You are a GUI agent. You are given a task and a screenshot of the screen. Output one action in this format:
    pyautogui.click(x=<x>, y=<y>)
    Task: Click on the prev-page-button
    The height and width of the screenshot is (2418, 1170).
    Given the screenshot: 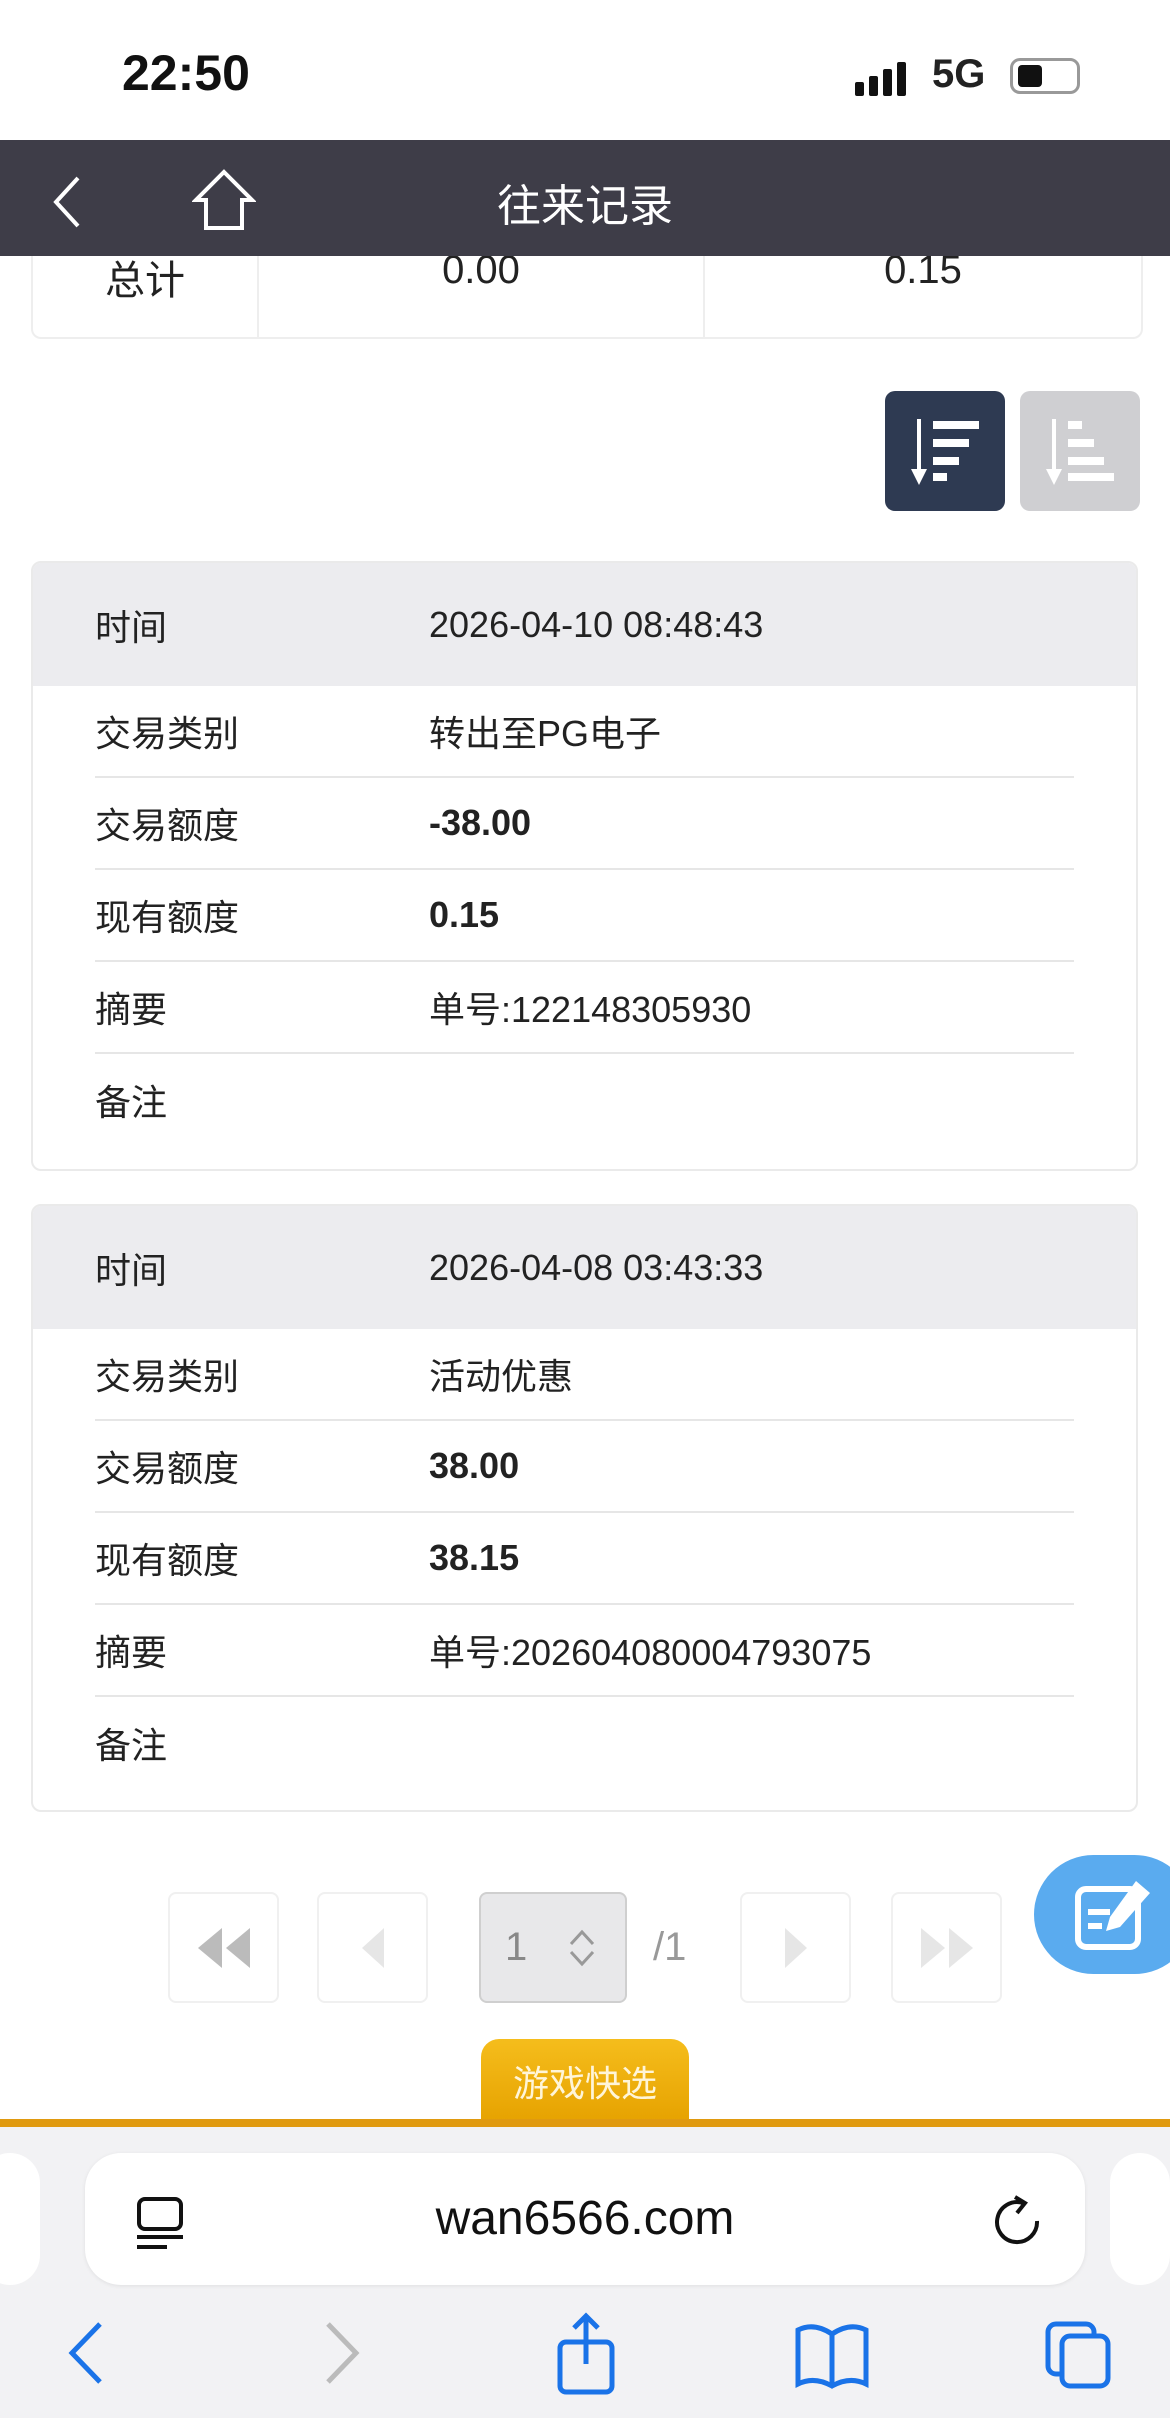 What is the action you would take?
    pyautogui.click(x=372, y=1947)
    